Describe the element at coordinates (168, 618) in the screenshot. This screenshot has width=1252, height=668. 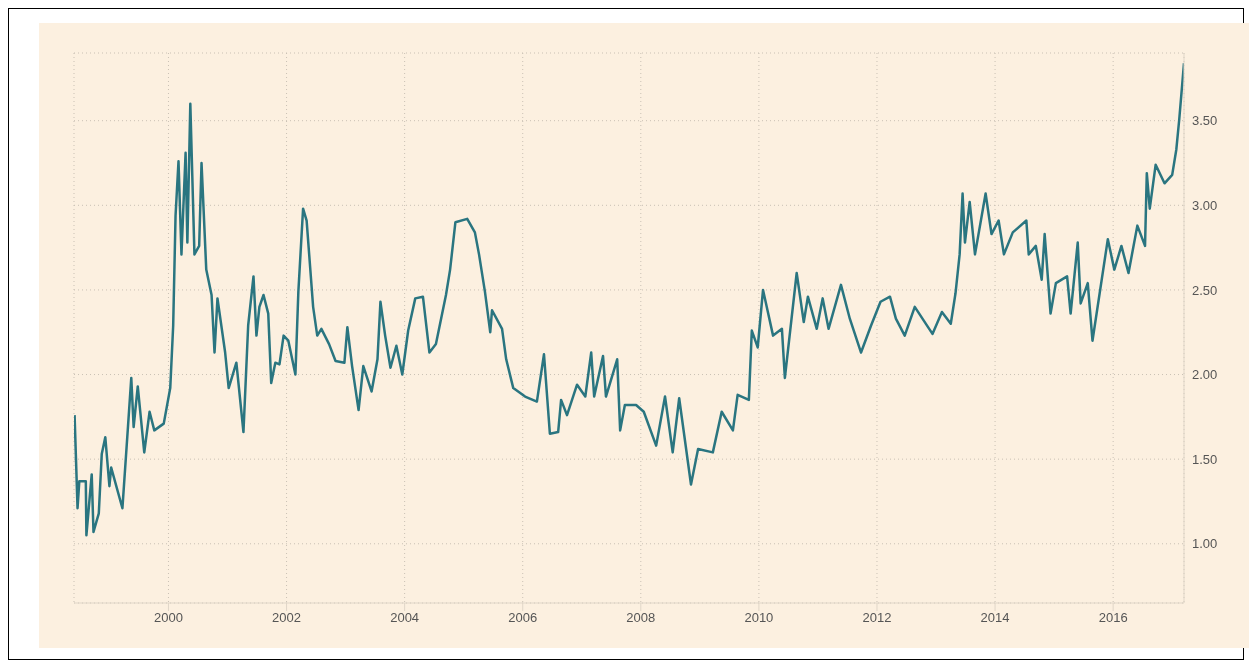
I see `x-tick-label: 2000` at that location.